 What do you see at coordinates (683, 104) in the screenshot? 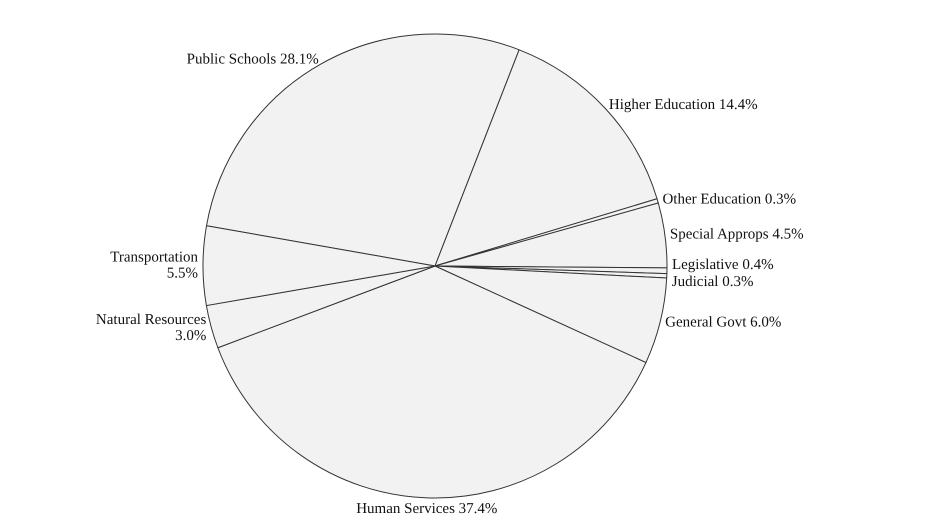
I see `slice-label: Higher Education 14.4%` at bounding box center [683, 104].